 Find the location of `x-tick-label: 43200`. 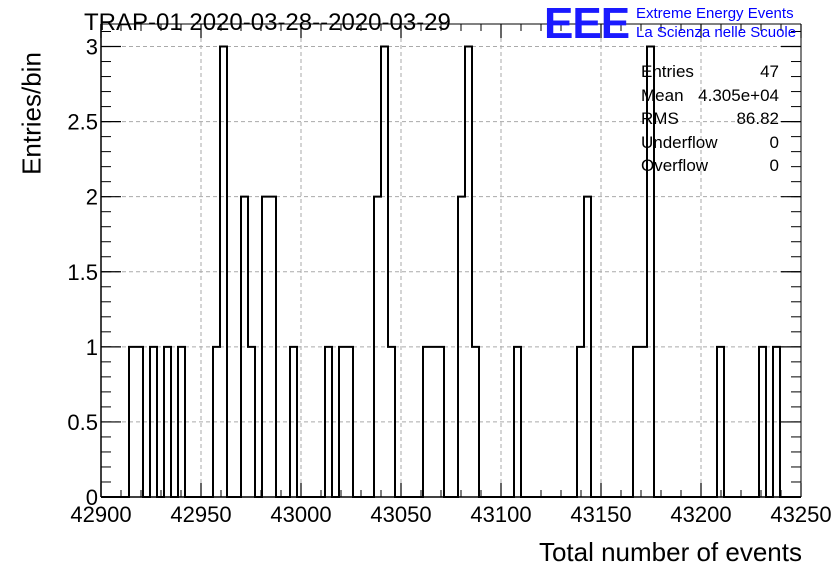

x-tick-label: 43200 is located at coordinates (700, 514).